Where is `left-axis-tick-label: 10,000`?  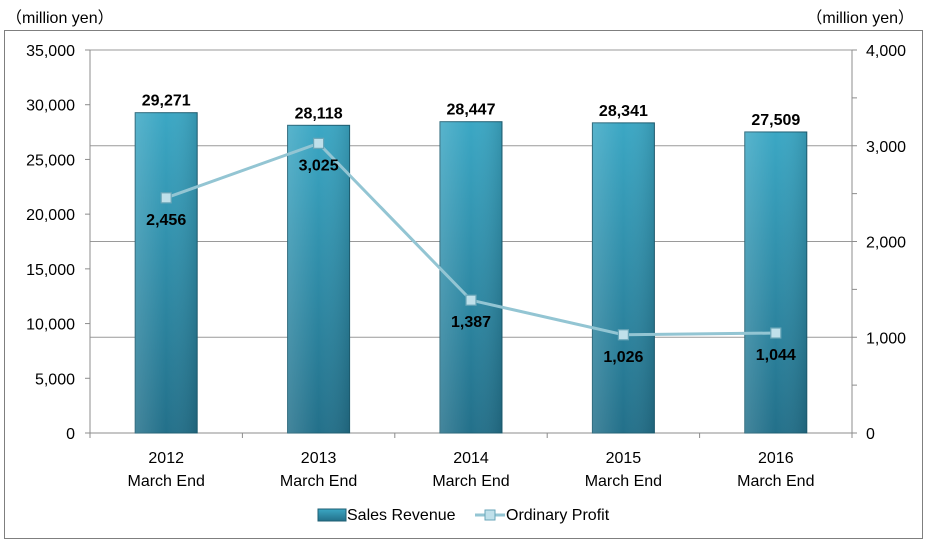 left-axis-tick-label: 10,000 is located at coordinates (50, 325).